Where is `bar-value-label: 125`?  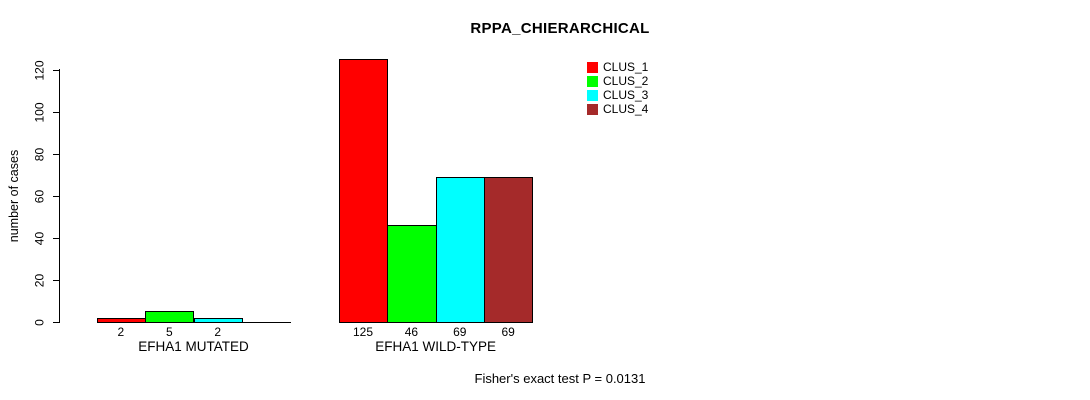 bar-value-label: 125 is located at coordinates (363, 332).